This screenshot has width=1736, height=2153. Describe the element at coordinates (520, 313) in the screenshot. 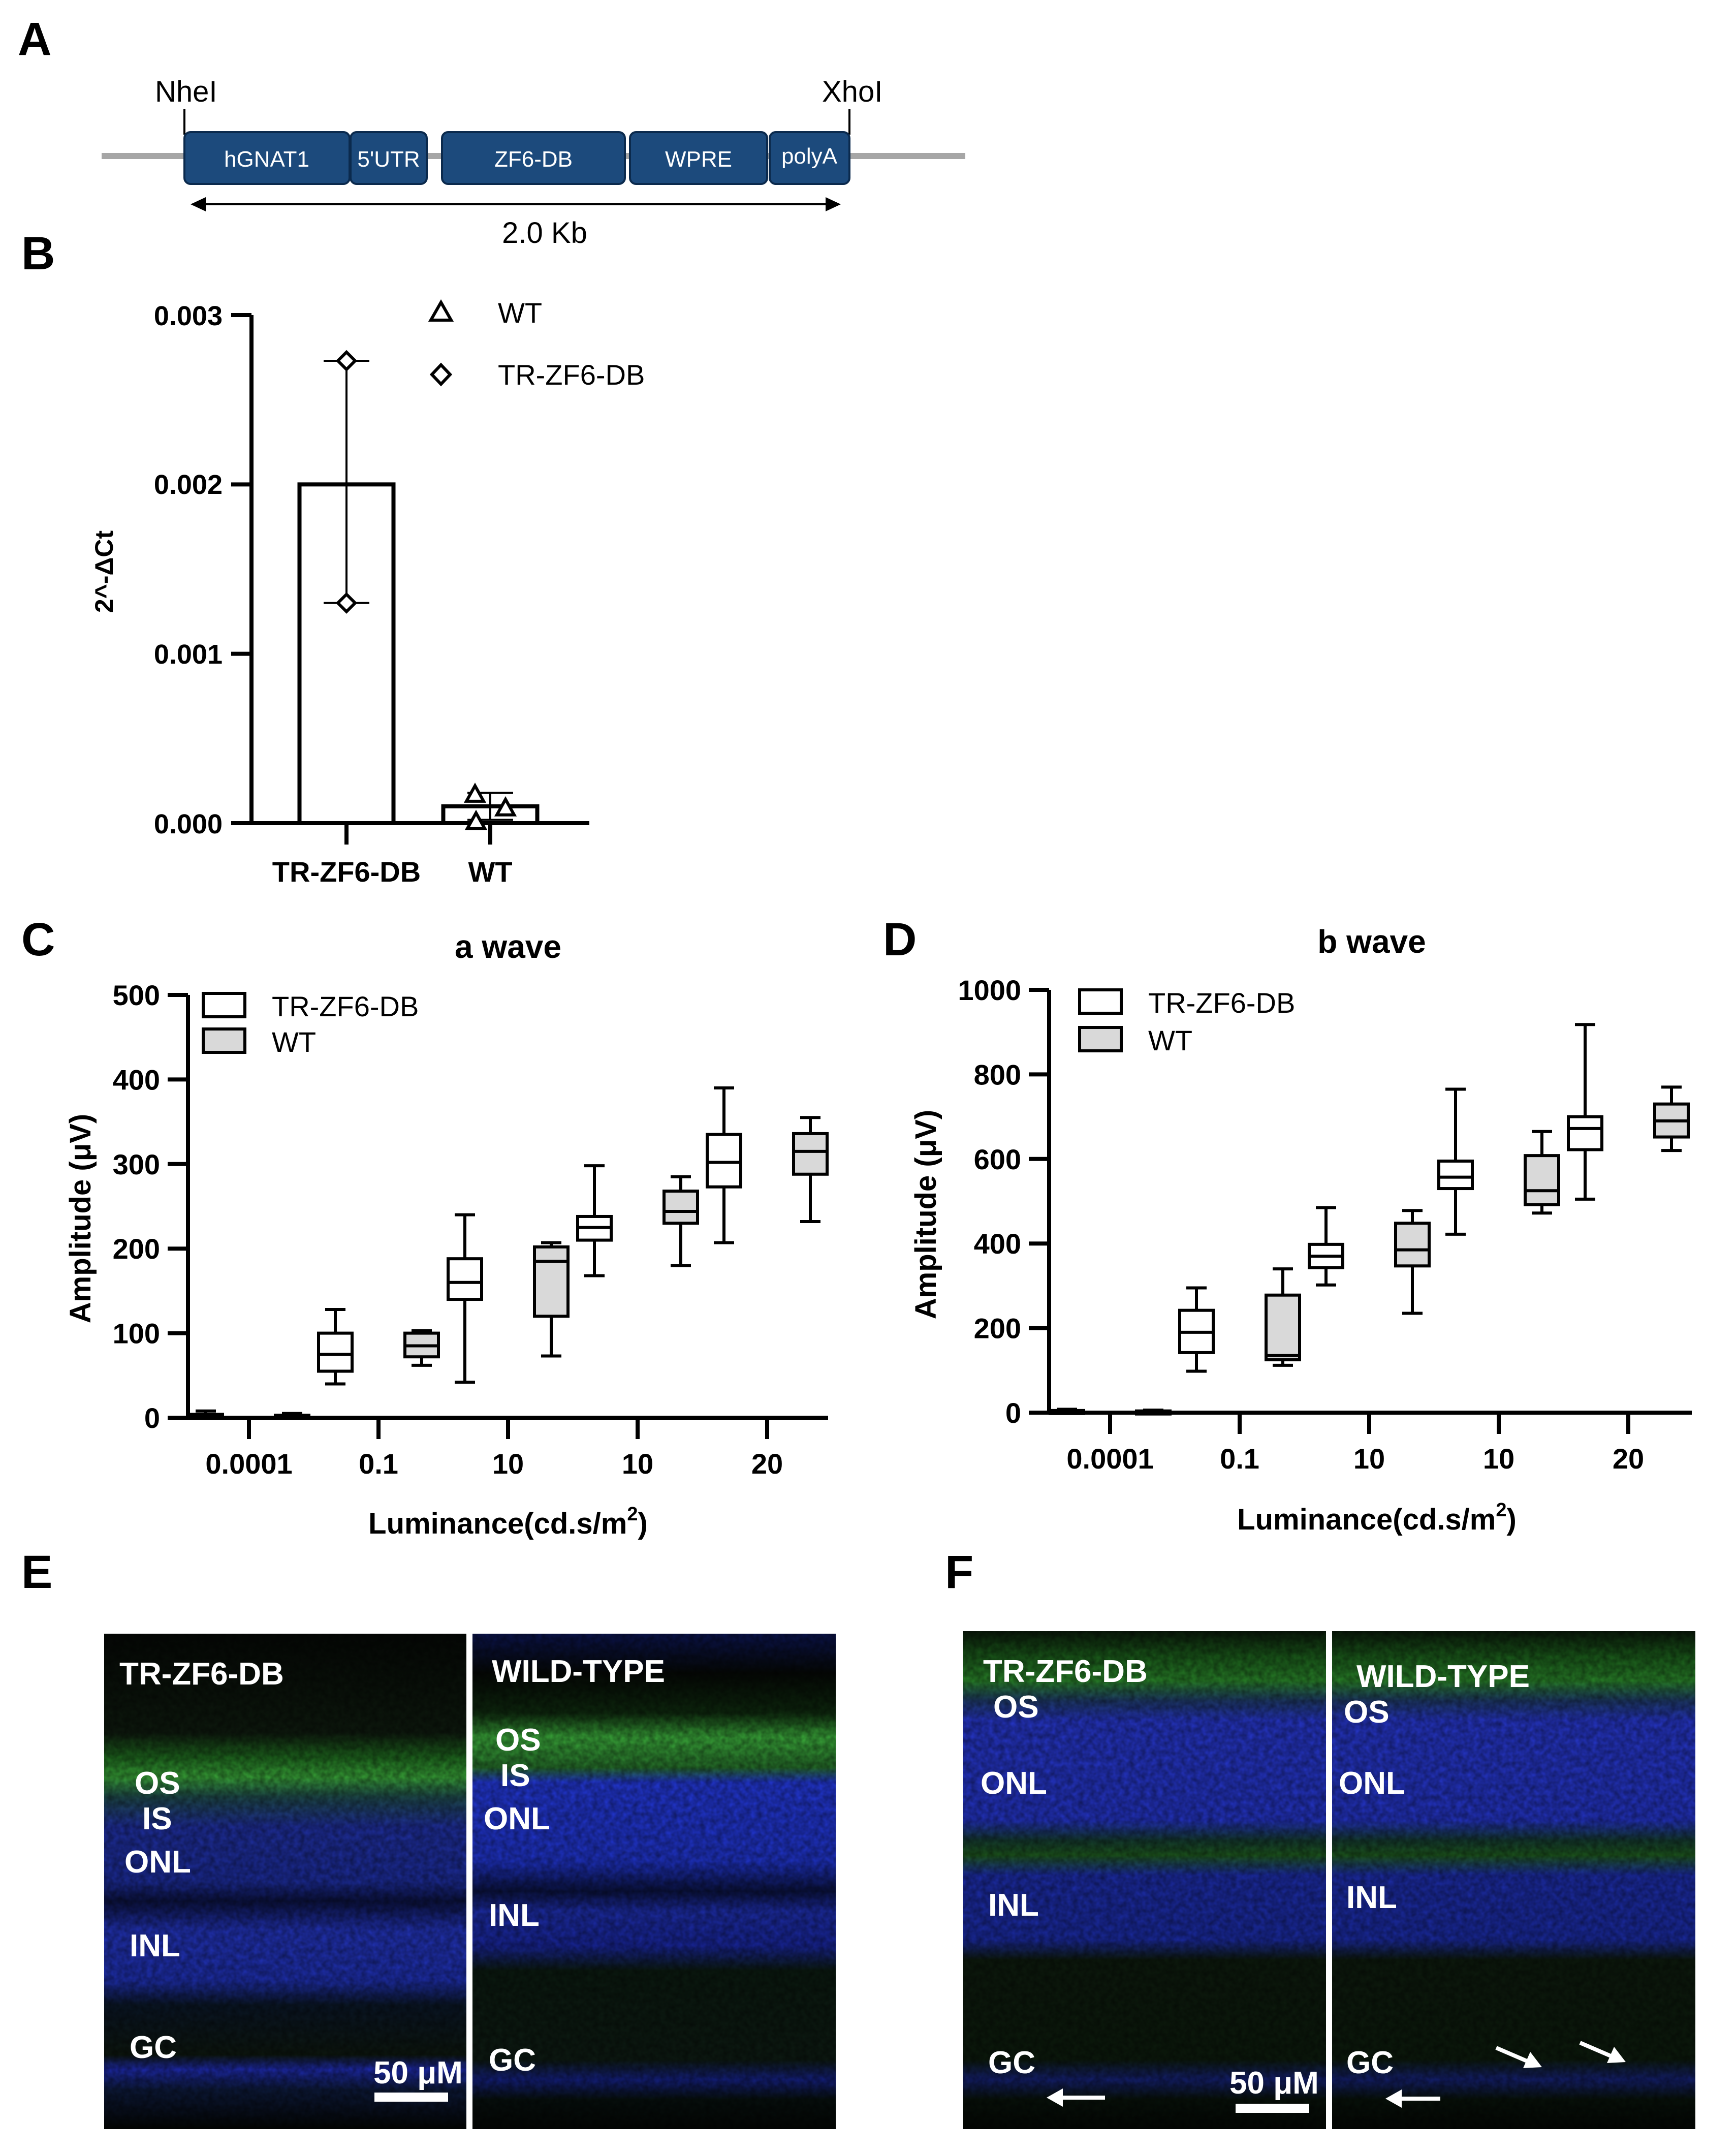

I see `qpcr-legend-wt: WT` at that location.